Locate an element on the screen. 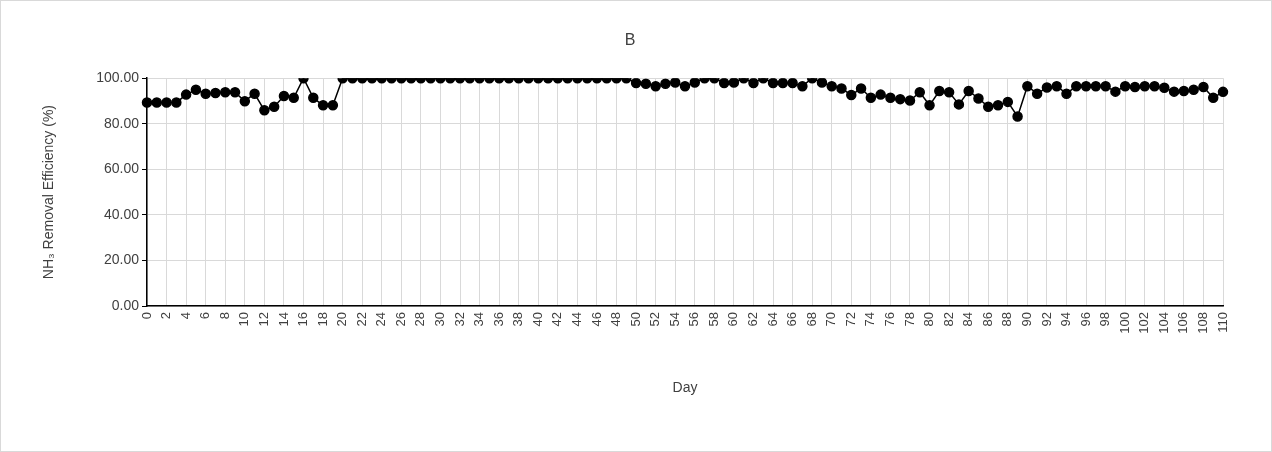 The height and width of the screenshot is (452, 1272). x-tick-label: 84 is located at coordinates (968, 319).